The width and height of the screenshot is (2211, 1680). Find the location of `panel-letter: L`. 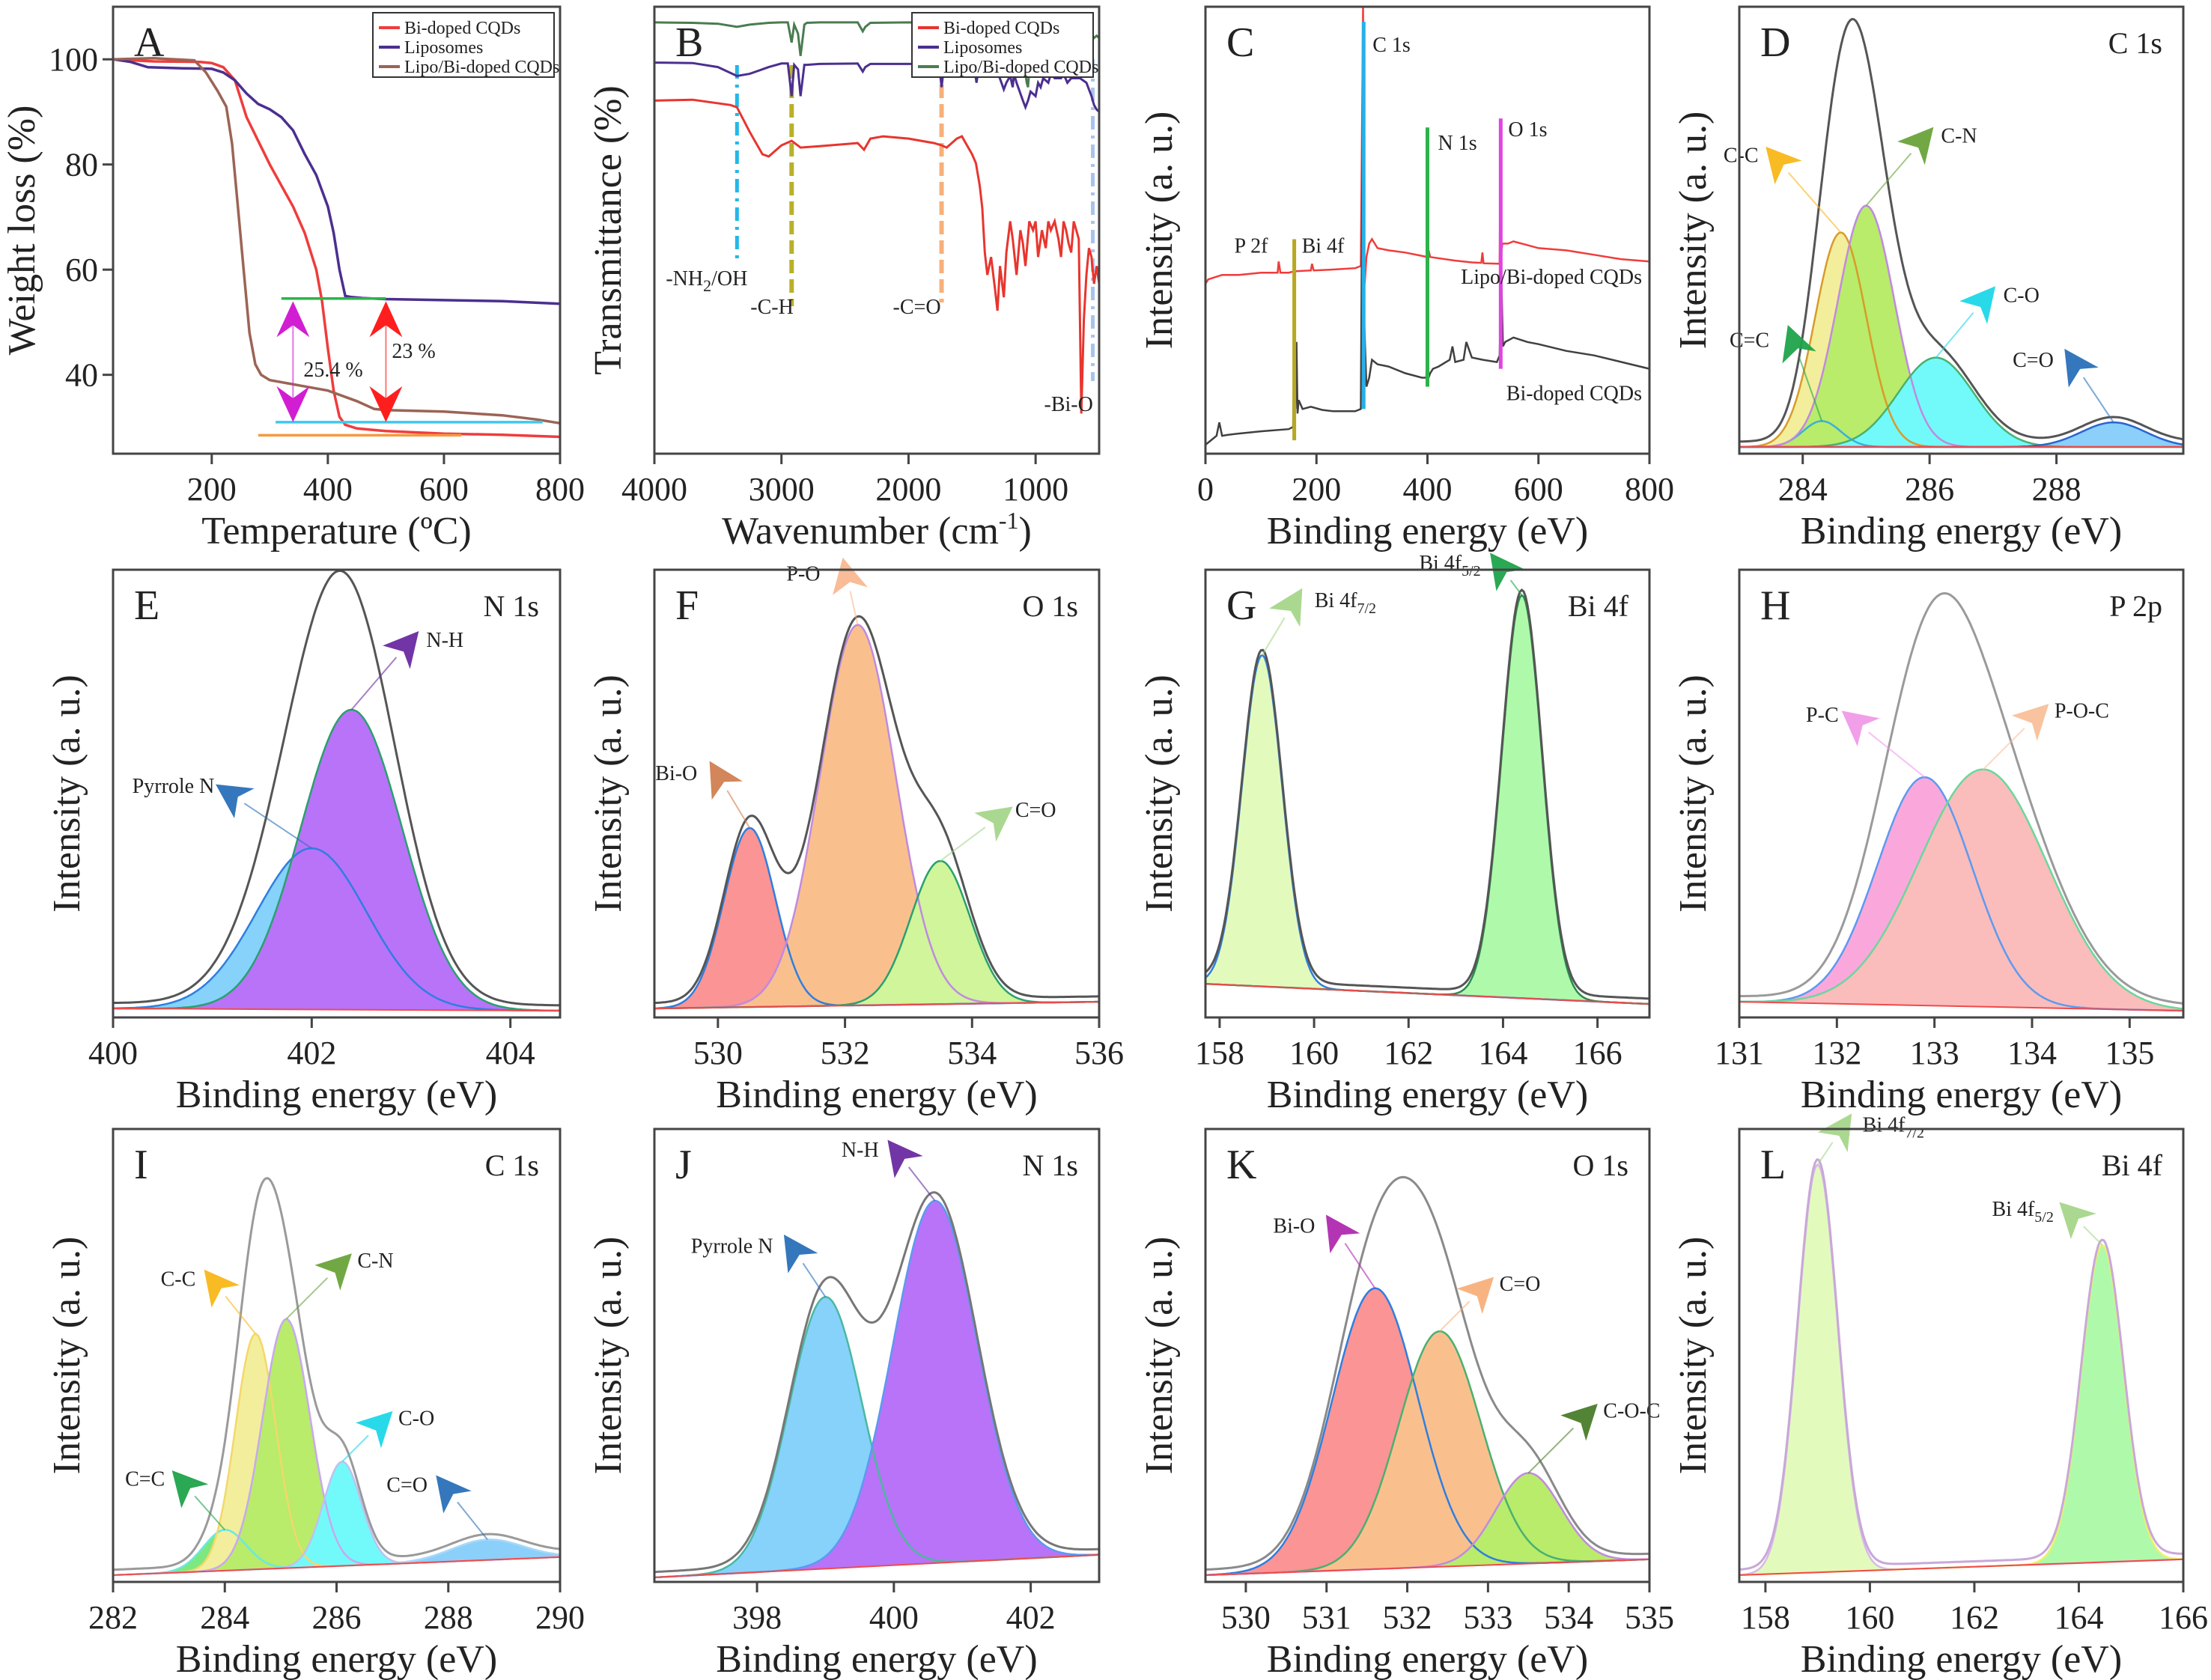

panel-letter: L is located at coordinates (1773, 1165).